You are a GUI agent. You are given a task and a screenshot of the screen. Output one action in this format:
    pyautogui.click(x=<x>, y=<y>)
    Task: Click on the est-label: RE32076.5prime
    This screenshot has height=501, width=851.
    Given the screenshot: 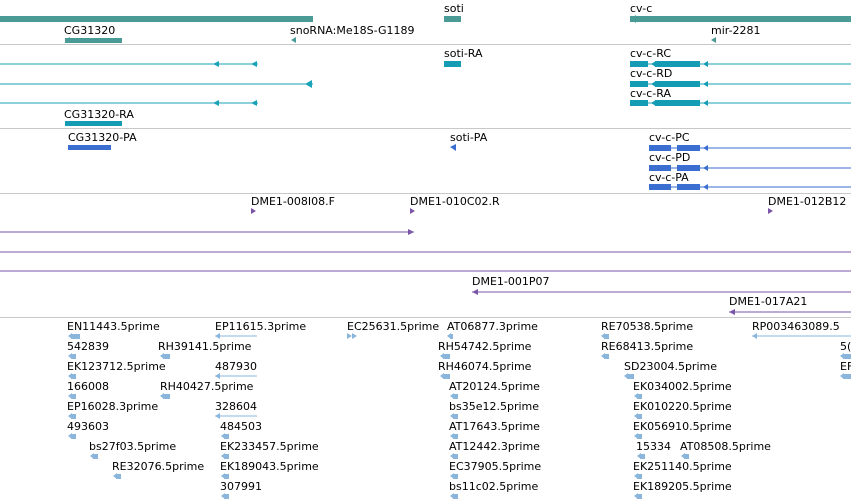 What is the action you would take?
    pyautogui.click(x=158, y=466)
    